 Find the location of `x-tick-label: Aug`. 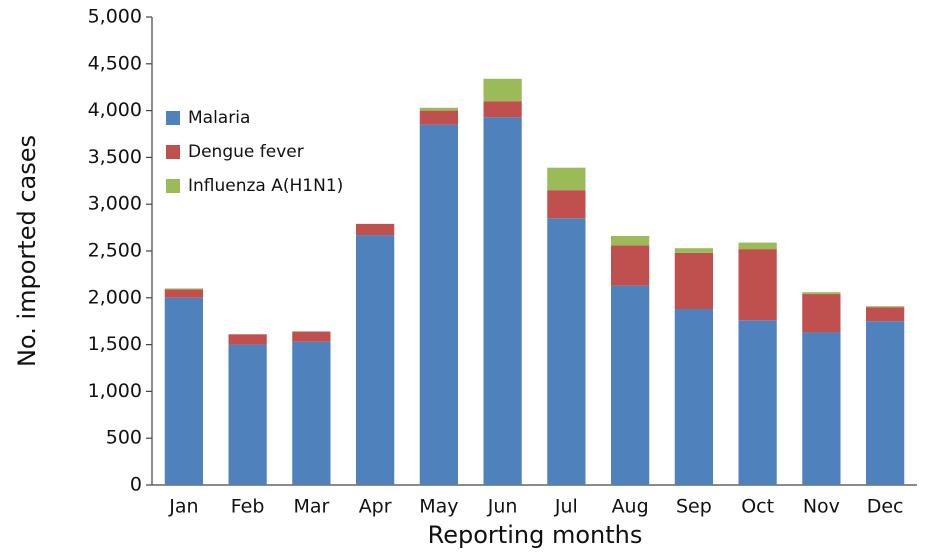

x-tick-label: Aug is located at coordinates (630, 507).